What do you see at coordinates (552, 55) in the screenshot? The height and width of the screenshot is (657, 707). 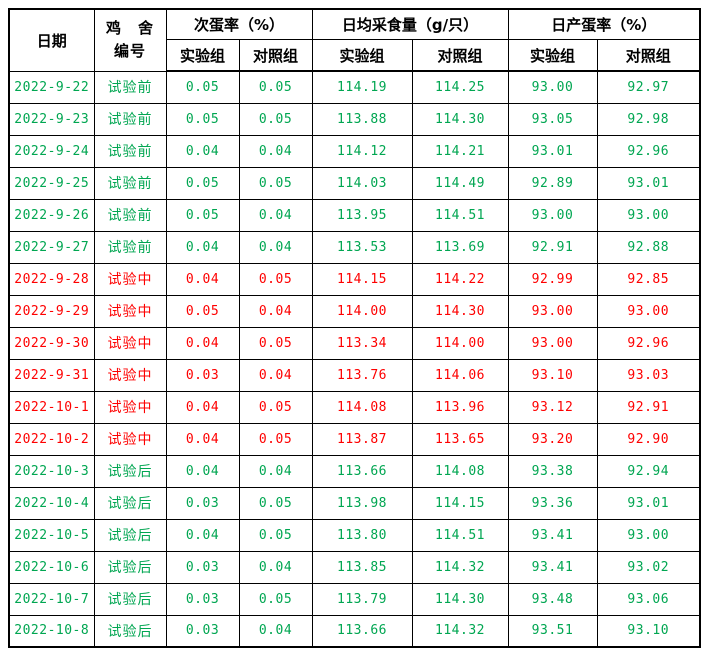 I see `header-lay-exp-group: 实验组` at bounding box center [552, 55].